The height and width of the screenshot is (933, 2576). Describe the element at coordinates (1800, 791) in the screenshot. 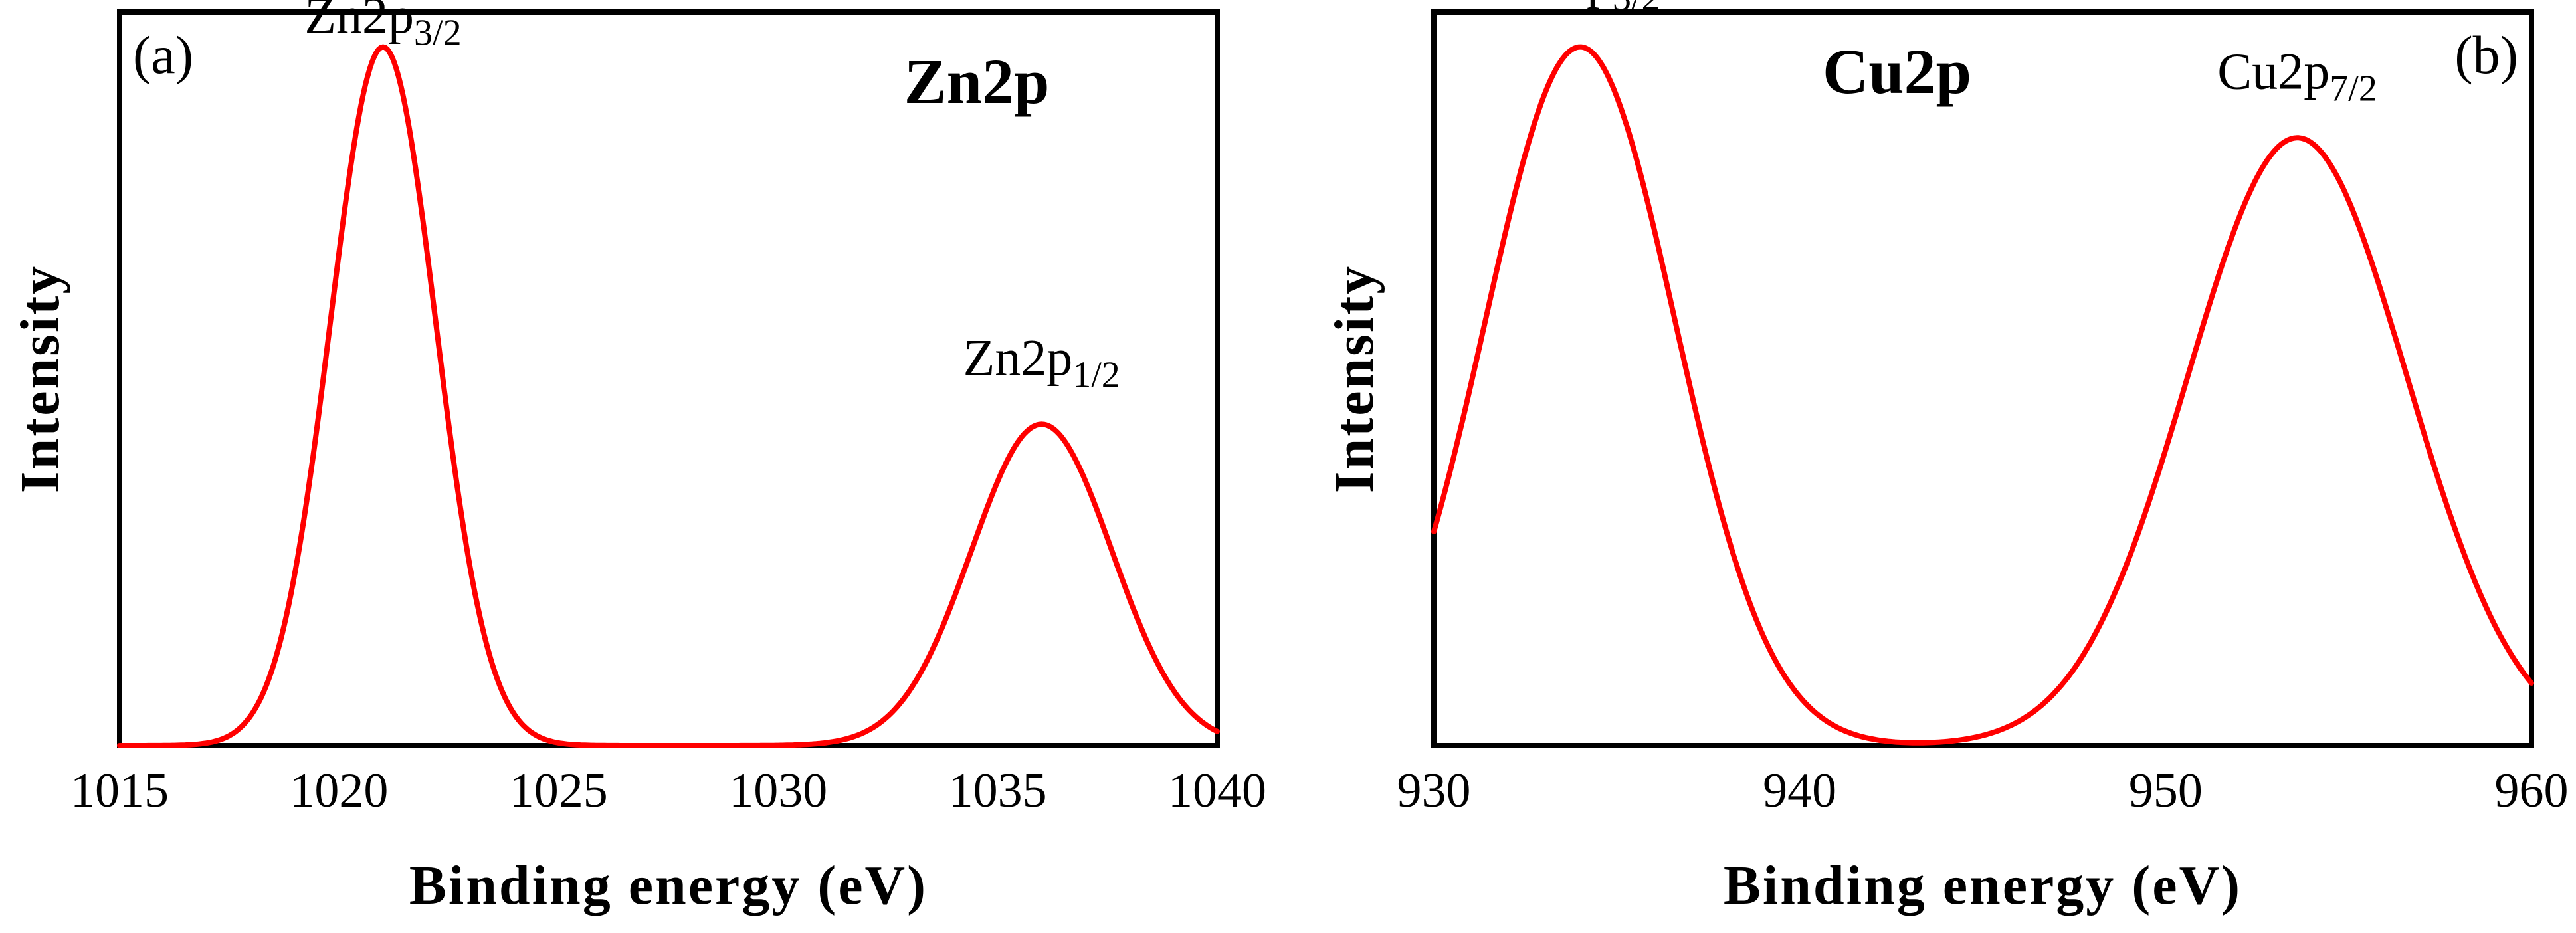

I see `panel-b-x-tick-label: 940` at that location.